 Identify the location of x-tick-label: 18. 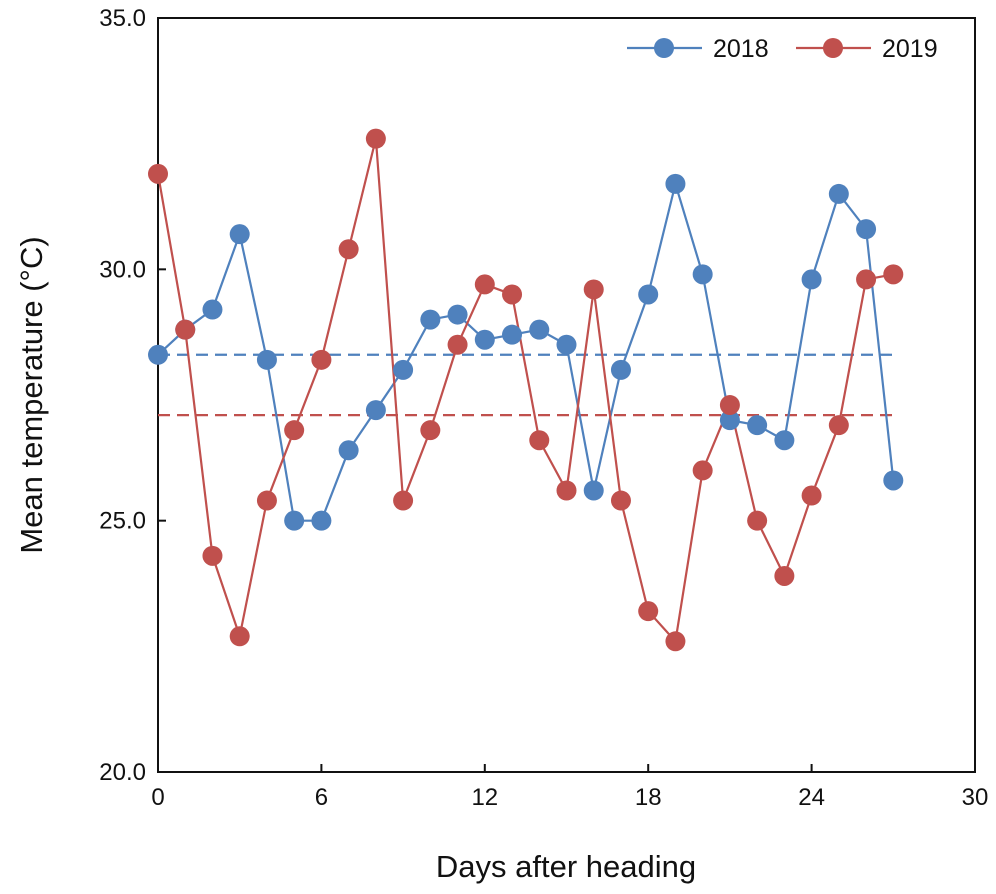
(648, 797).